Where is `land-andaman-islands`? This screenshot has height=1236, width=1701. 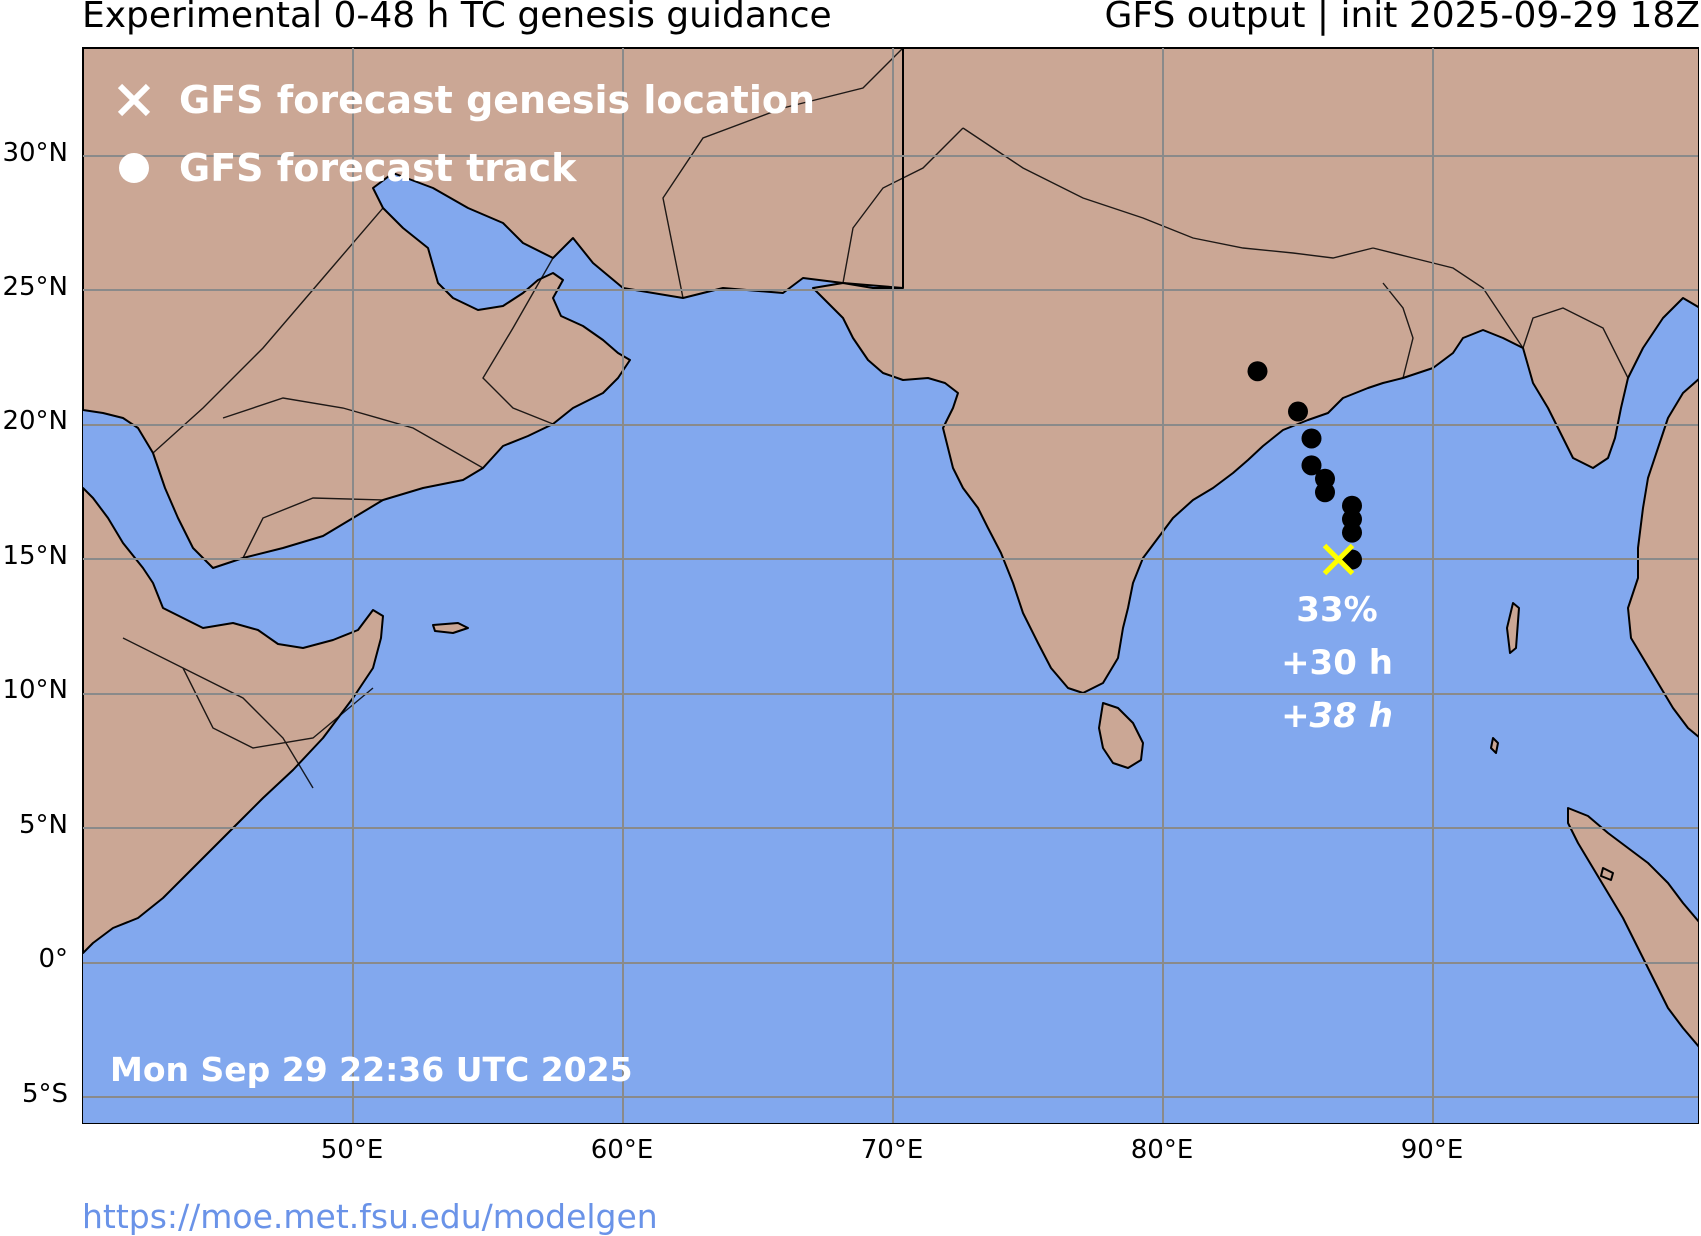
land-andaman-islands is located at coordinates (1513, 628).